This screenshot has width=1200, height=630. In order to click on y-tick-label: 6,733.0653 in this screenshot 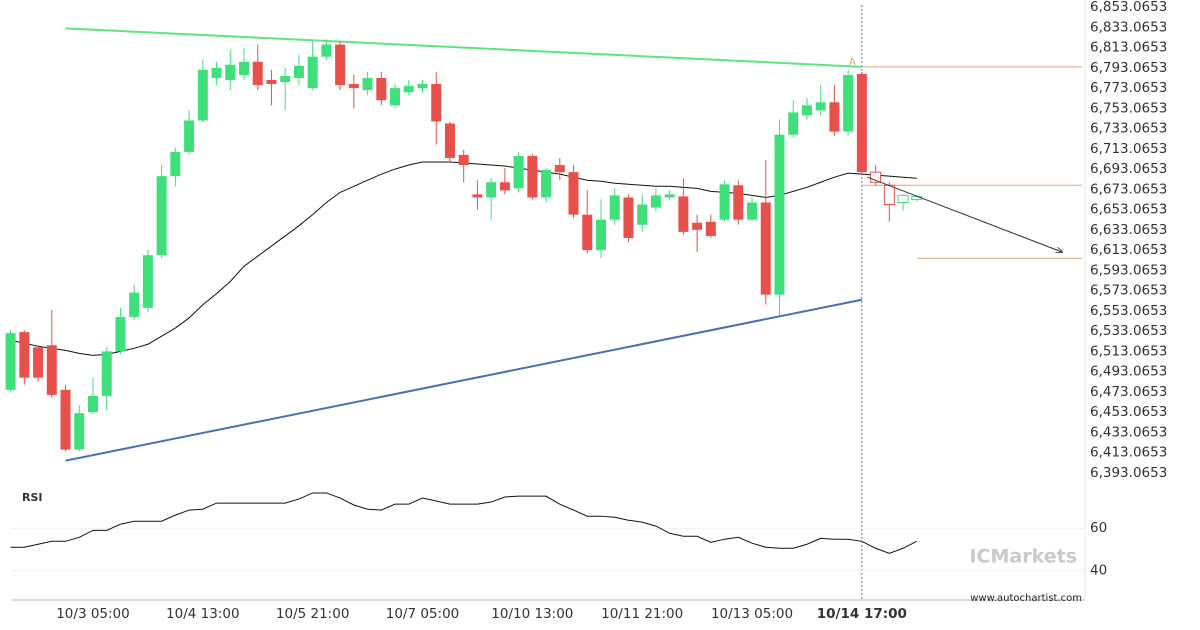, I will do `click(1128, 129)`.